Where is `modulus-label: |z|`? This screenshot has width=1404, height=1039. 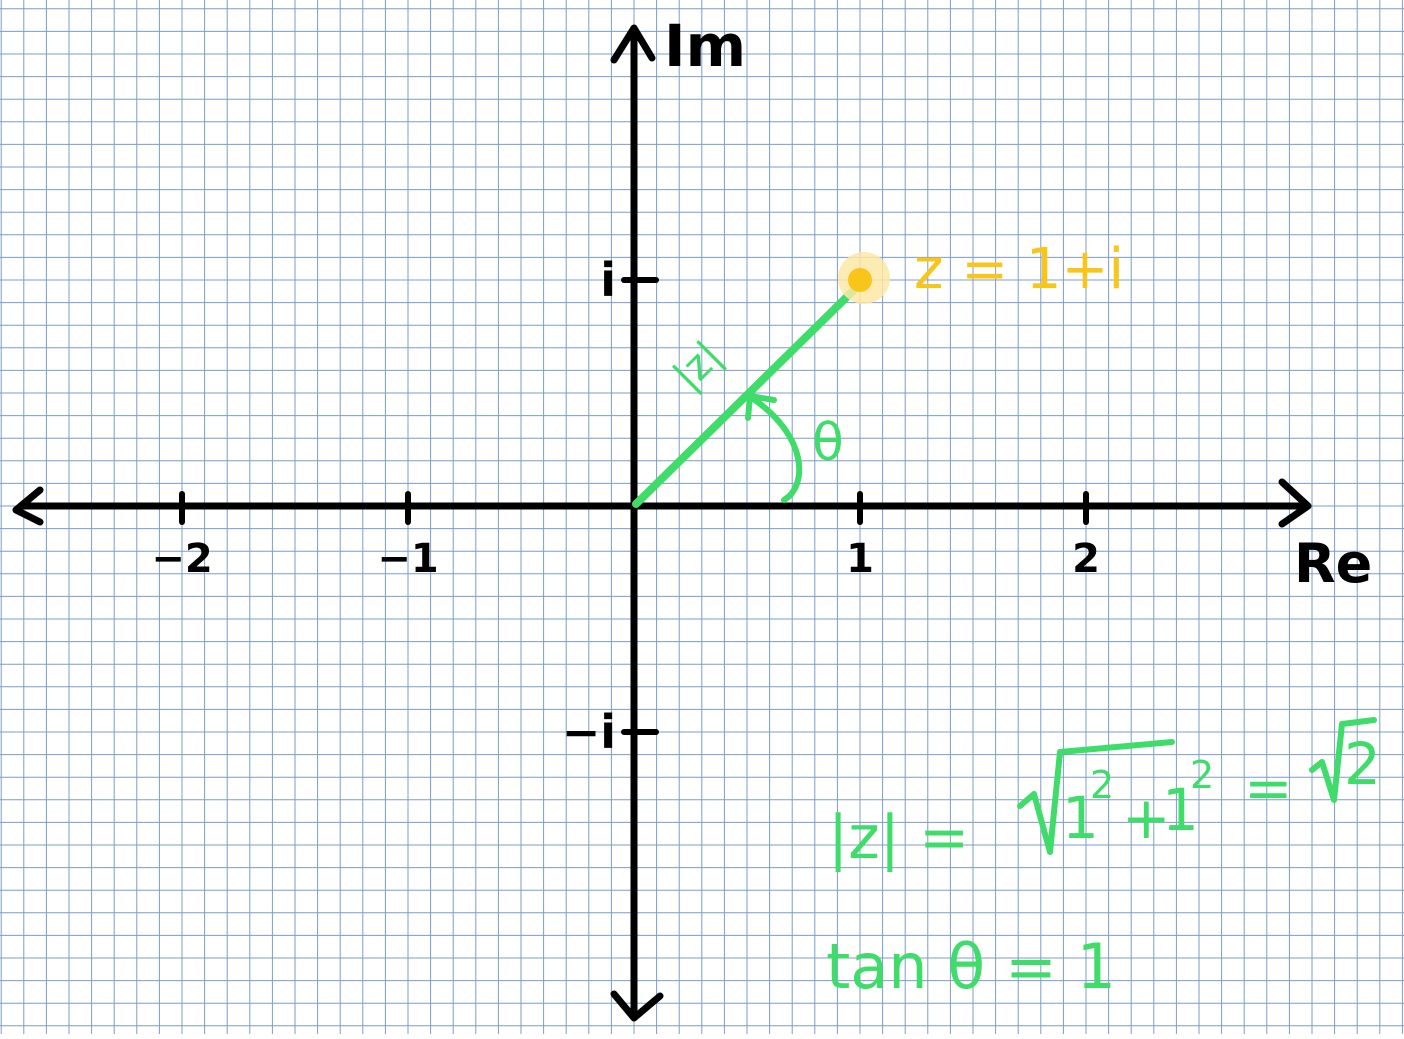
modulus-label: |z| is located at coordinates (698, 366).